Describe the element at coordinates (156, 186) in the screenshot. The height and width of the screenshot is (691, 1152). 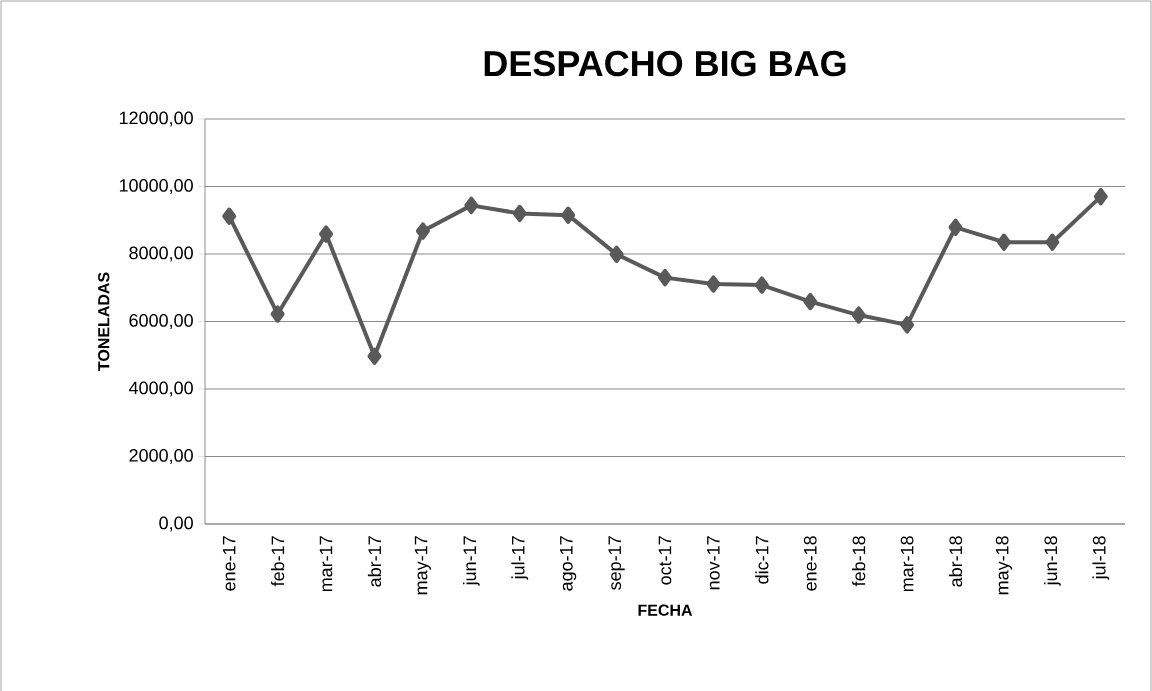
I see `y-tick-label: 10000,00` at that location.